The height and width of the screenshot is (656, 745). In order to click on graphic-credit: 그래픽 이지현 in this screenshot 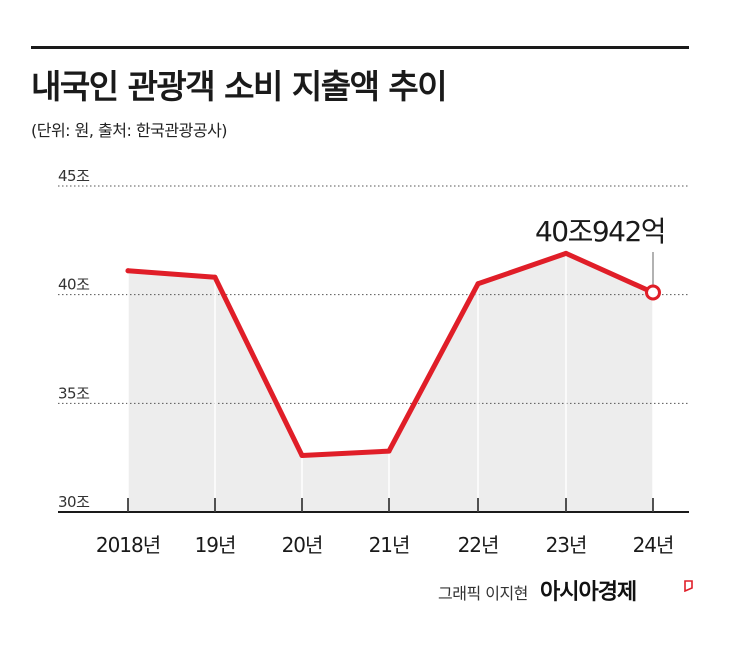, I will do `click(483, 593)`.